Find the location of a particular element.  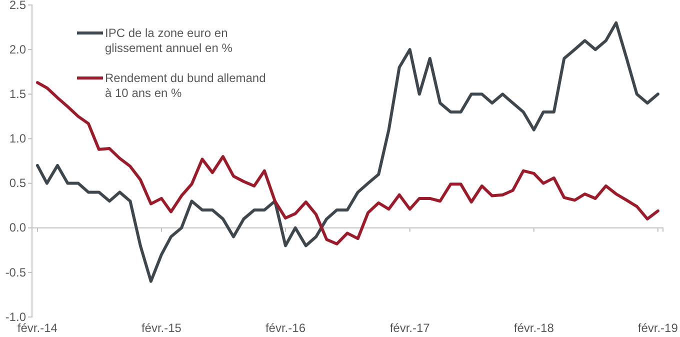

x-tick-label: févr.-17 is located at coordinates (410, 328).